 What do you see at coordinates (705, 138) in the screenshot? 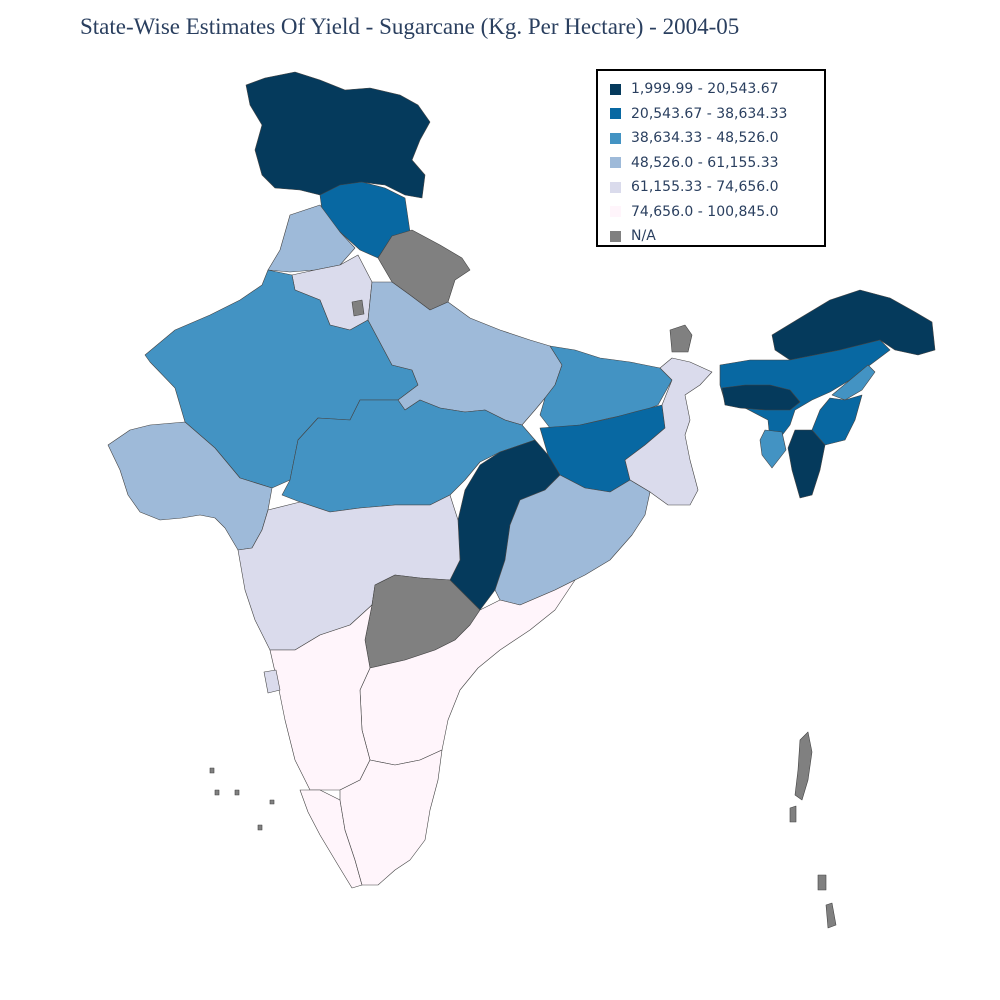
I see `legend-label: 38,634.33 - 48,526.0` at bounding box center [705, 138].